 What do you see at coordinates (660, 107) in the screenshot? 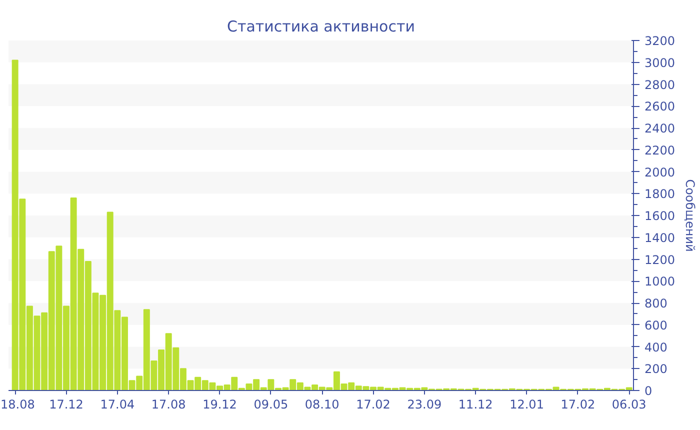
I see `y-tick-label: 2600` at bounding box center [660, 107].